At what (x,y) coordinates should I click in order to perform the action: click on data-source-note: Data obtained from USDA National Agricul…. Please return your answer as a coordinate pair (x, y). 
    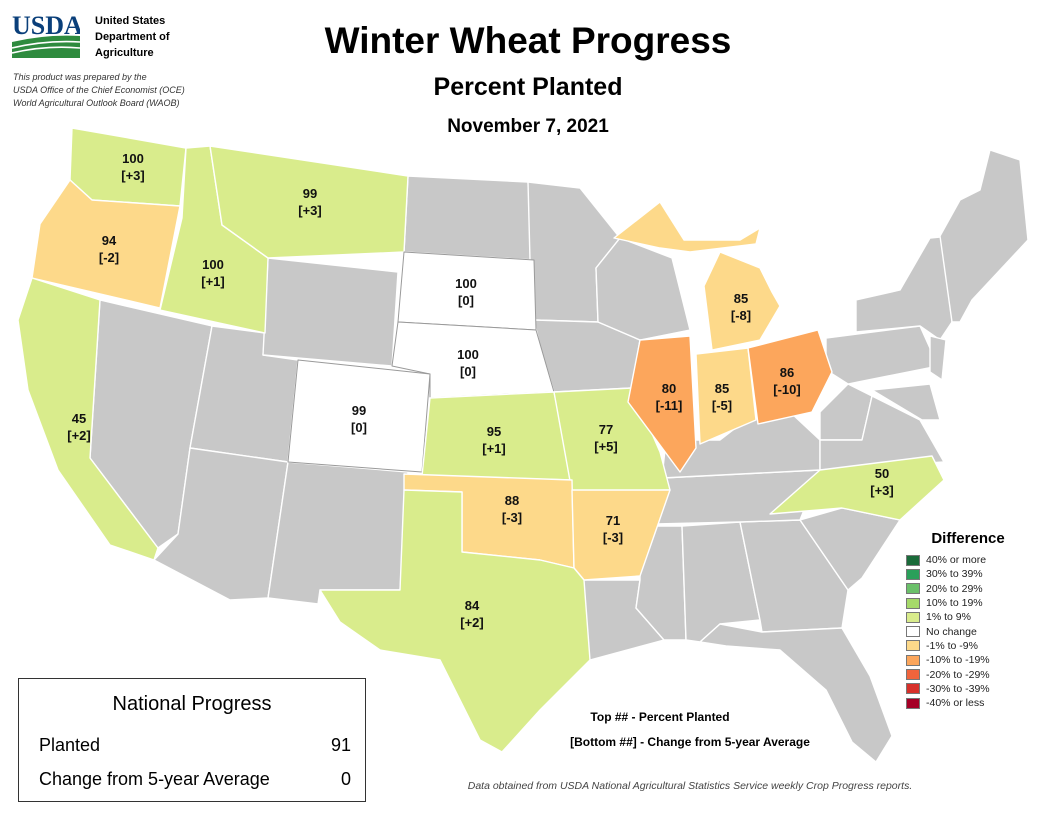
    Looking at the image, I should click on (690, 786).